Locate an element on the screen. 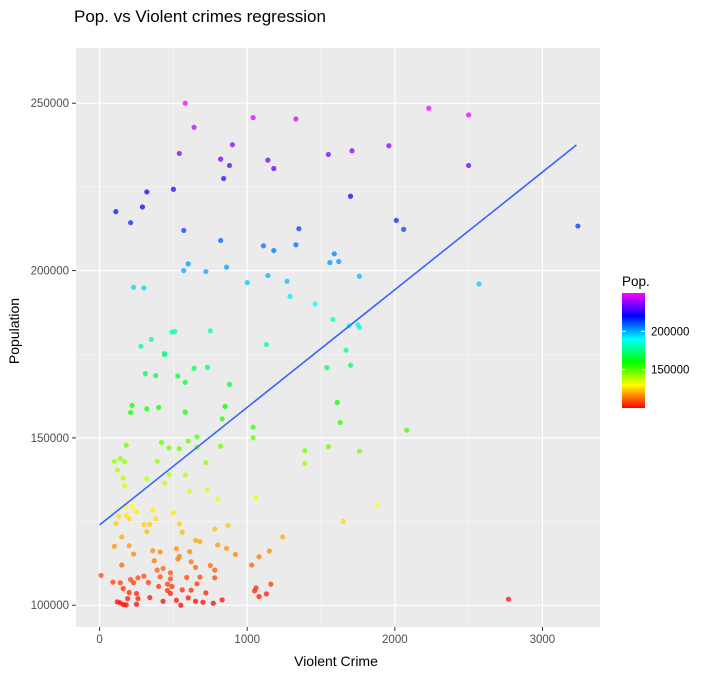 This screenshot has height=675, width=710. x-tick-label: 3000 is located at coordinates (543, 640).